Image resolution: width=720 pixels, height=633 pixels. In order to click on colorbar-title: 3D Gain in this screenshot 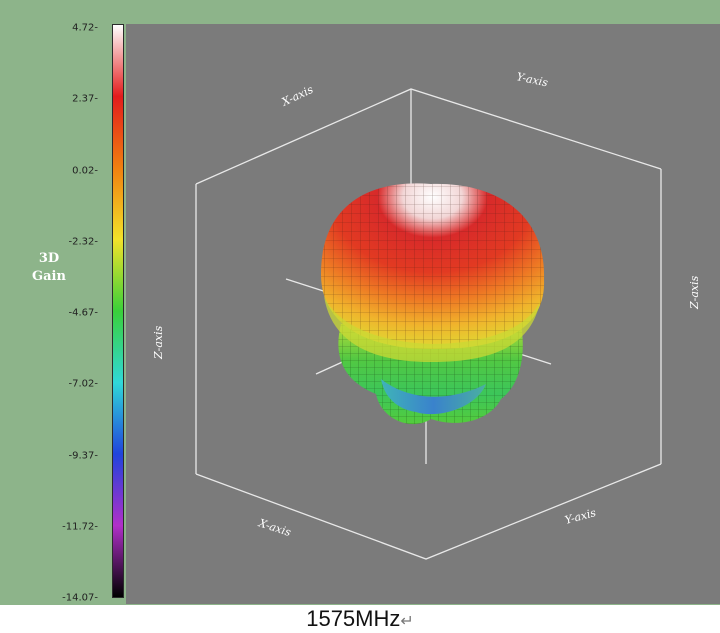, I will do `click(49, 268)`.